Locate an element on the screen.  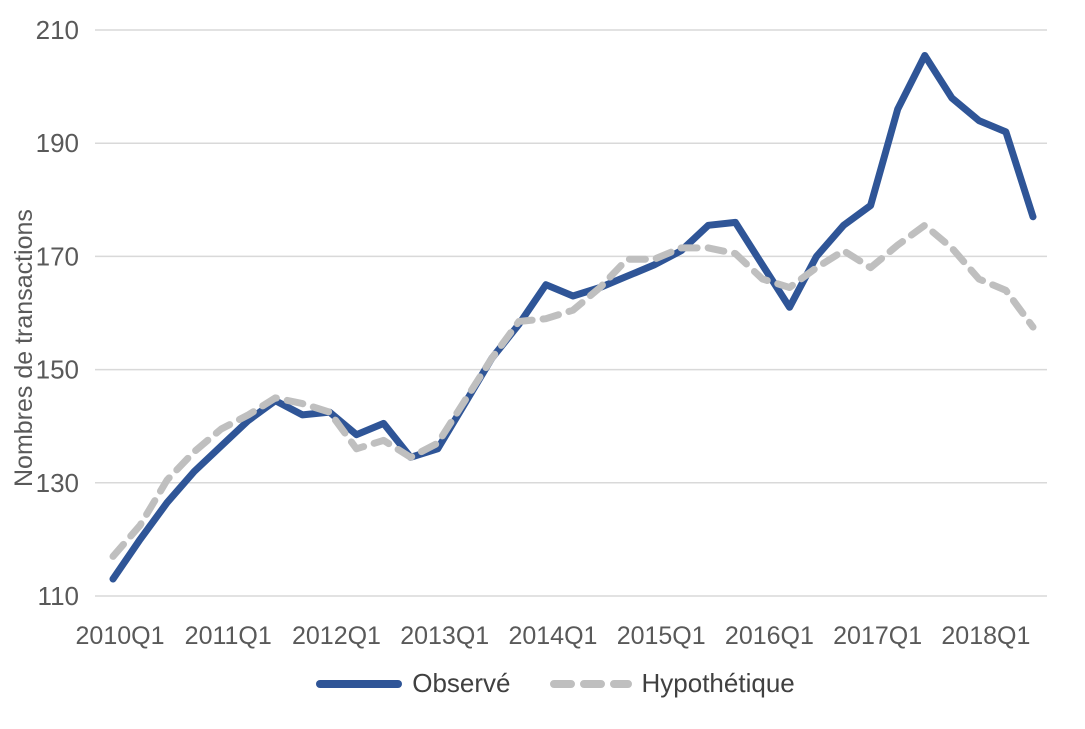
x-axis-tick-label: 2011Q1 is located at coordinates (228, 636).